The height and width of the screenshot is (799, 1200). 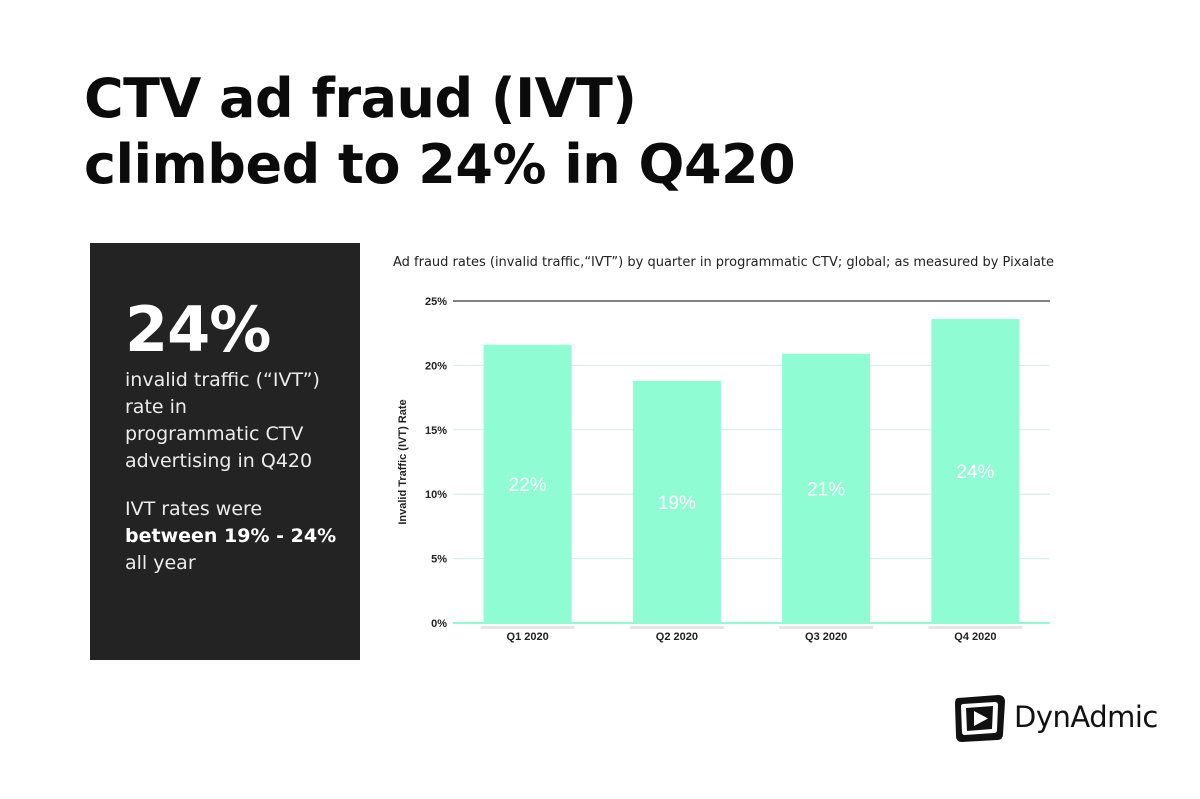 What do you see at coordinates (975, 637) in the screenshot?
I see `x-tick-label: Q4 2020` at bounding box center [975, 637].